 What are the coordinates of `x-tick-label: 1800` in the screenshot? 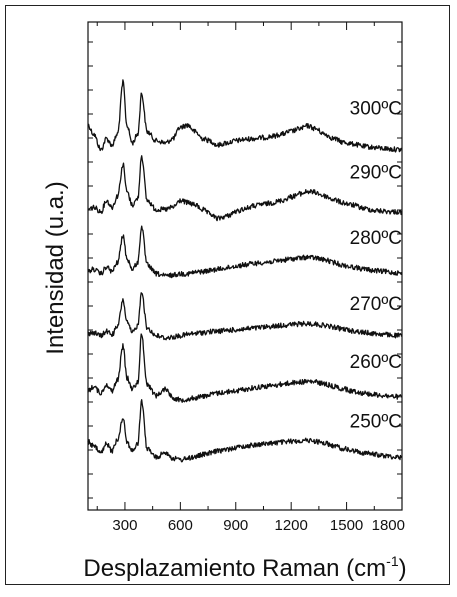 It's located at (388, 525).